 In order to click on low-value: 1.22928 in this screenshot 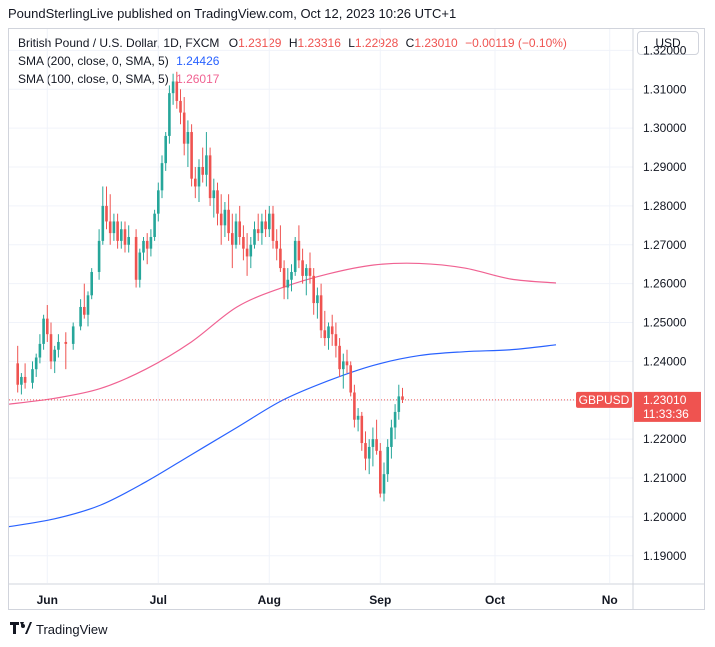, I will do `click(376, 43)`.